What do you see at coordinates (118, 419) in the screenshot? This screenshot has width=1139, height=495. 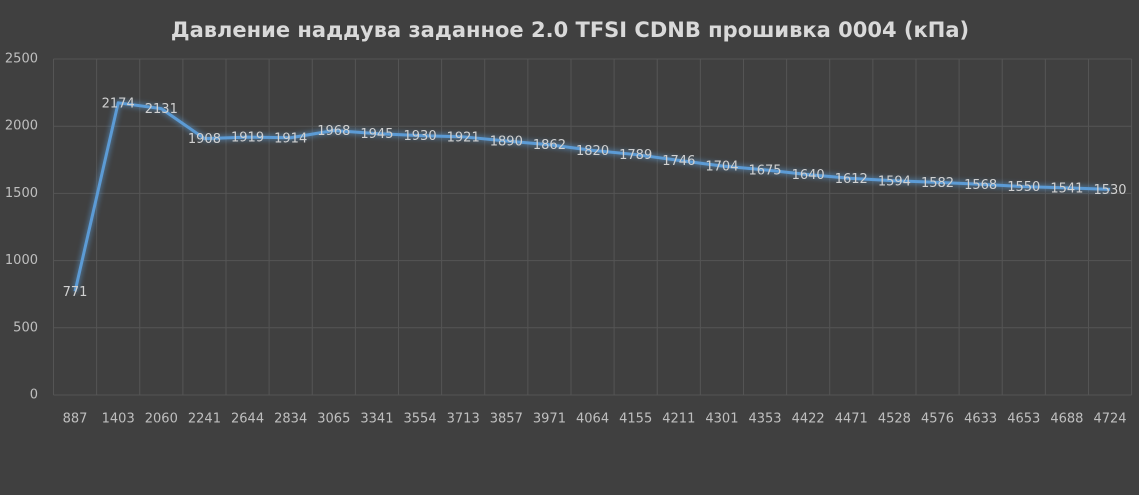 I see `x-tick-label: 1403` at bounding box center [118, 419].